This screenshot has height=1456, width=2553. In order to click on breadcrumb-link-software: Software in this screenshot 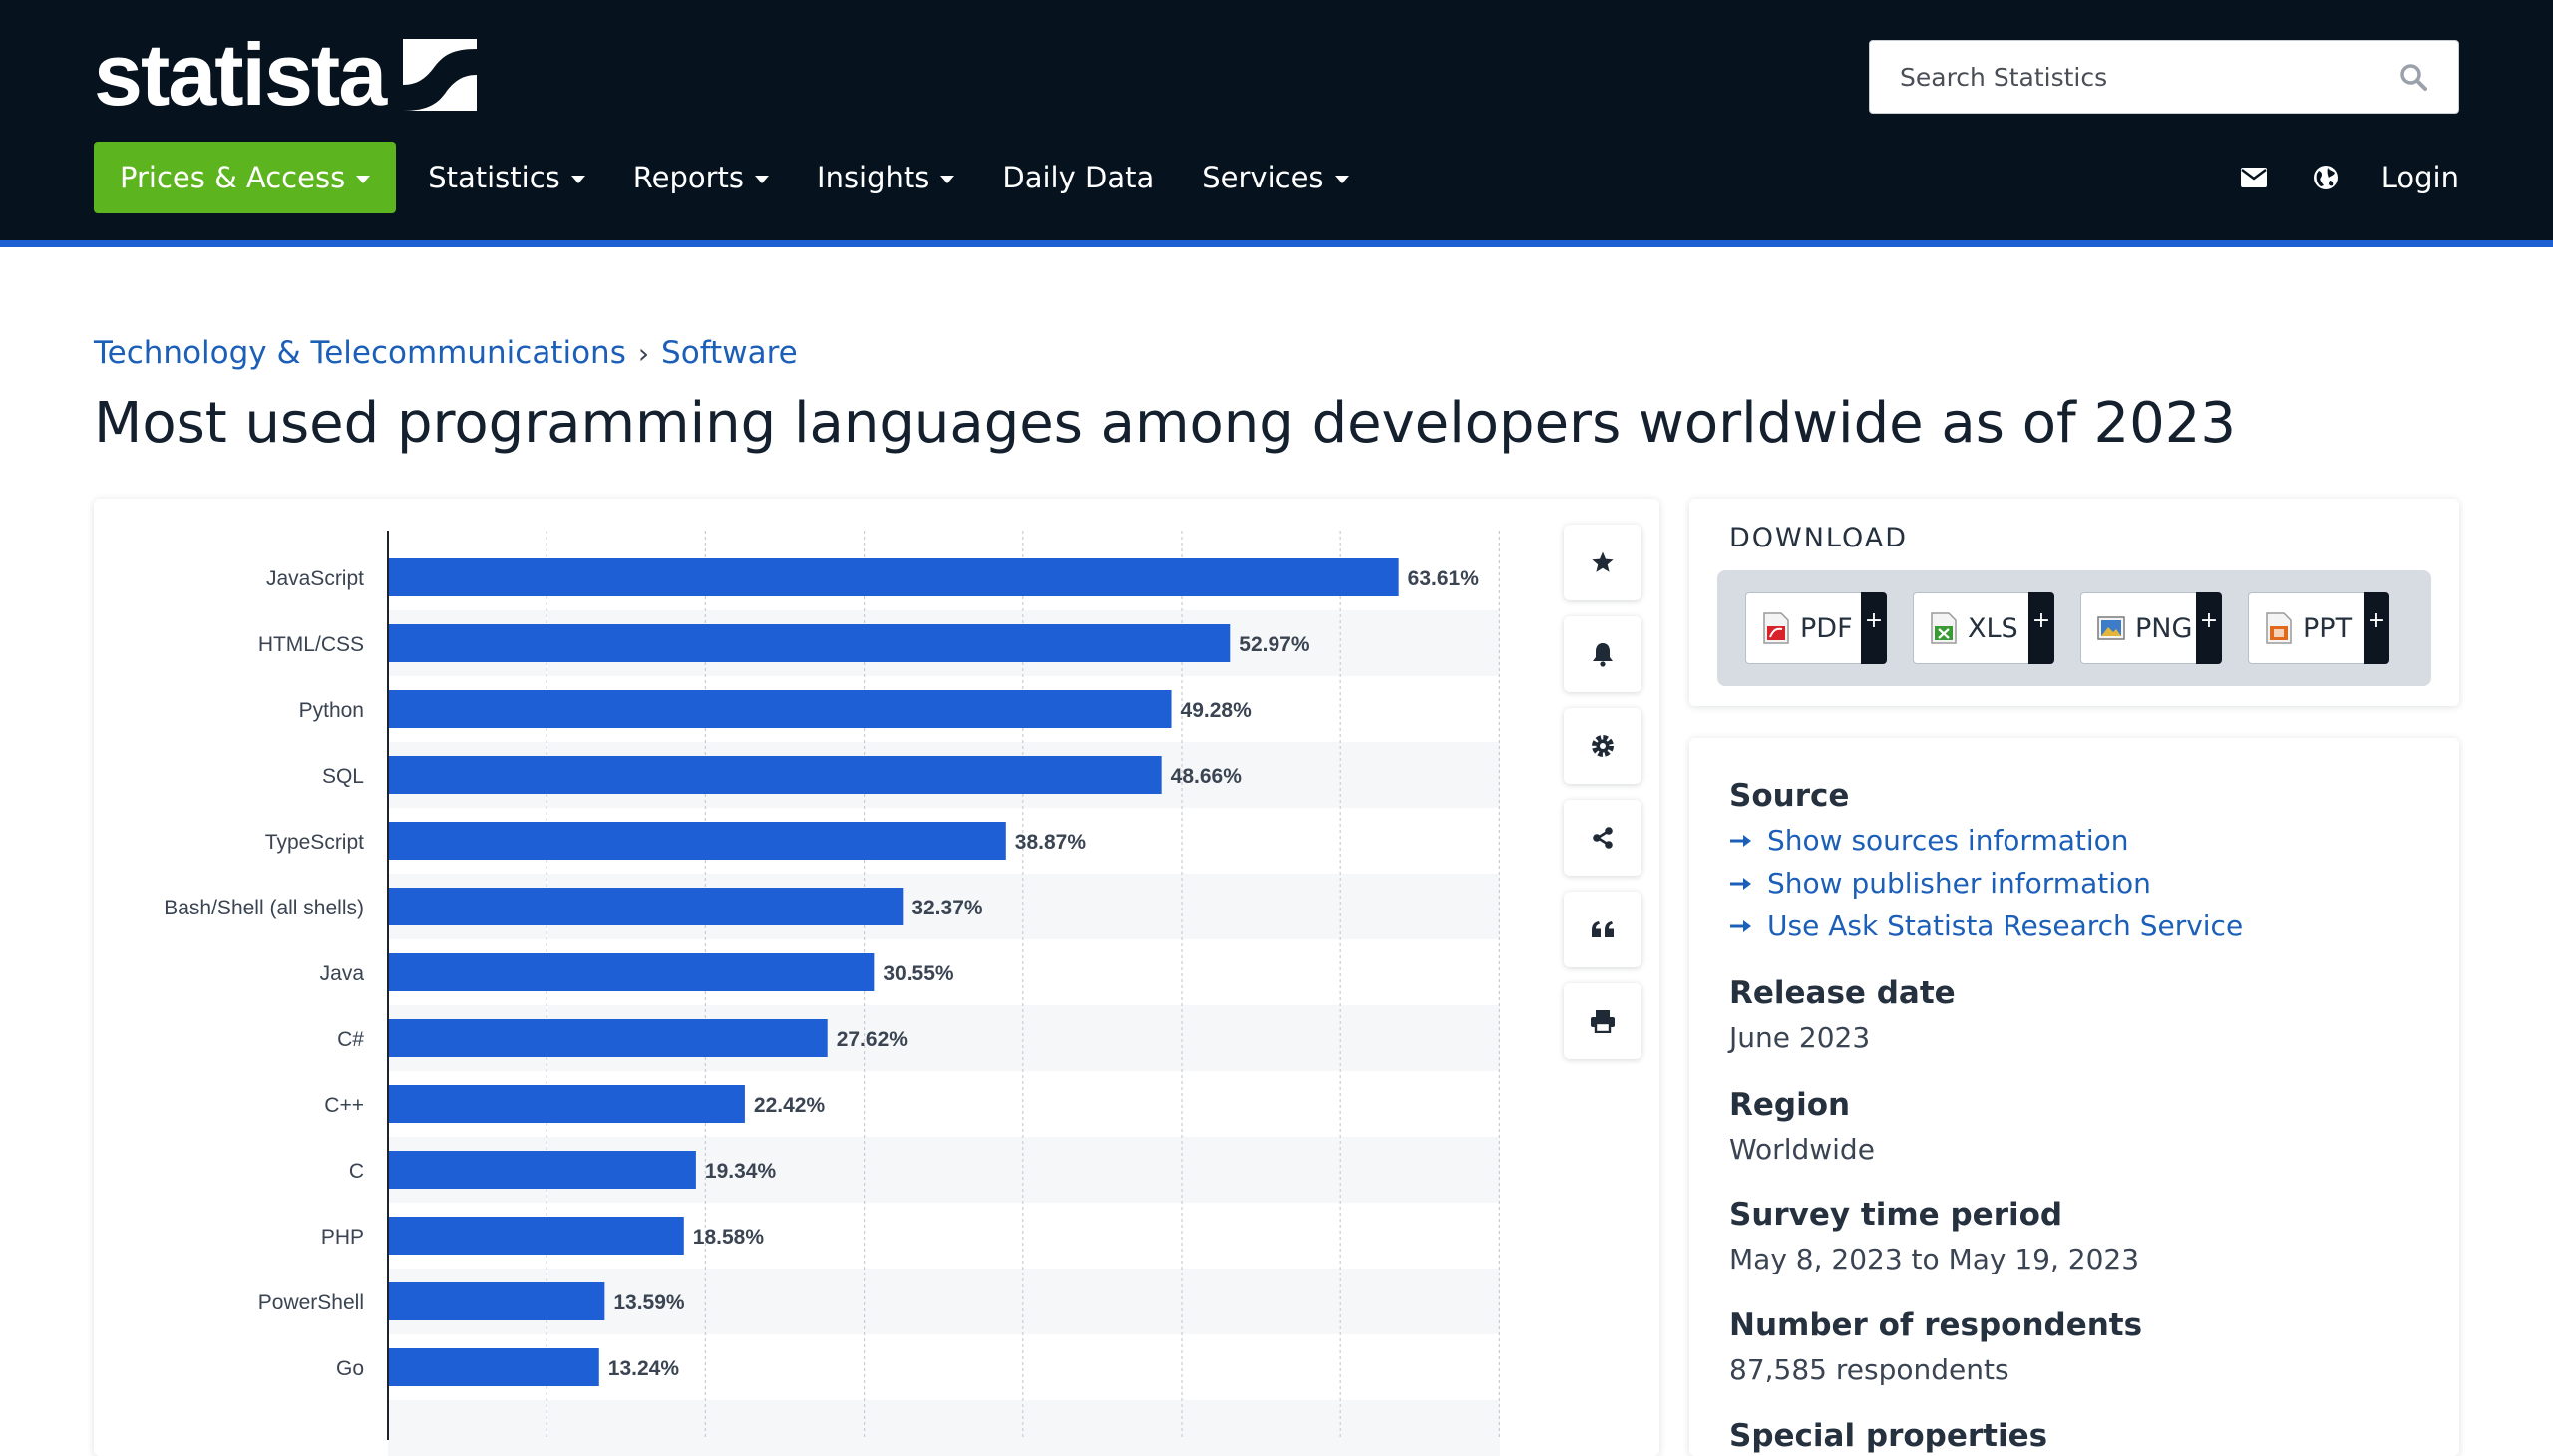, I will do `click(730, 353)`.